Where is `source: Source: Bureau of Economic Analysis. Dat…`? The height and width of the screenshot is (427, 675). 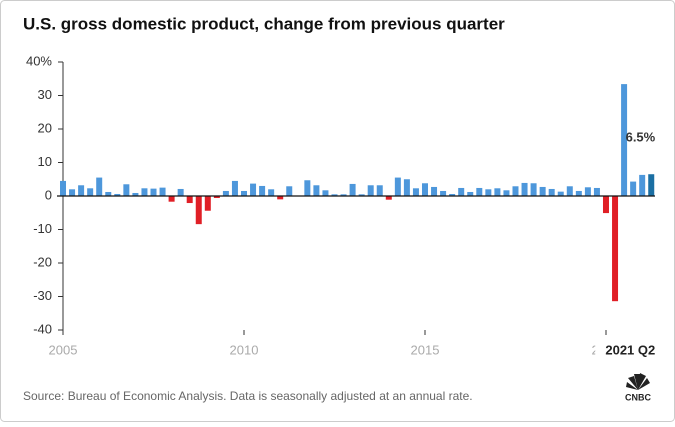 source: Source: Bureau of Economic Analysis. Dat… is located at coordinates (248, 396).